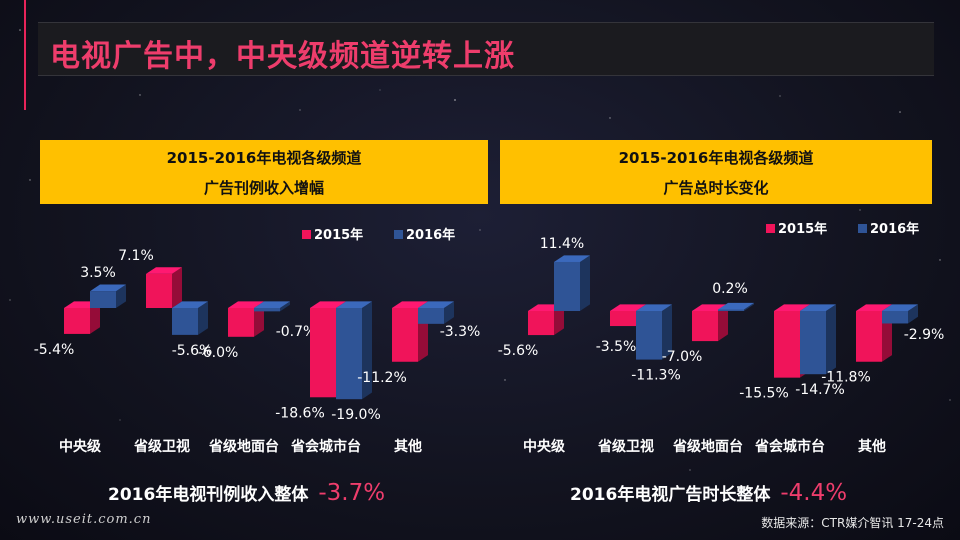  I want to click on left-bar-2015-0-side, so click(95, 317).